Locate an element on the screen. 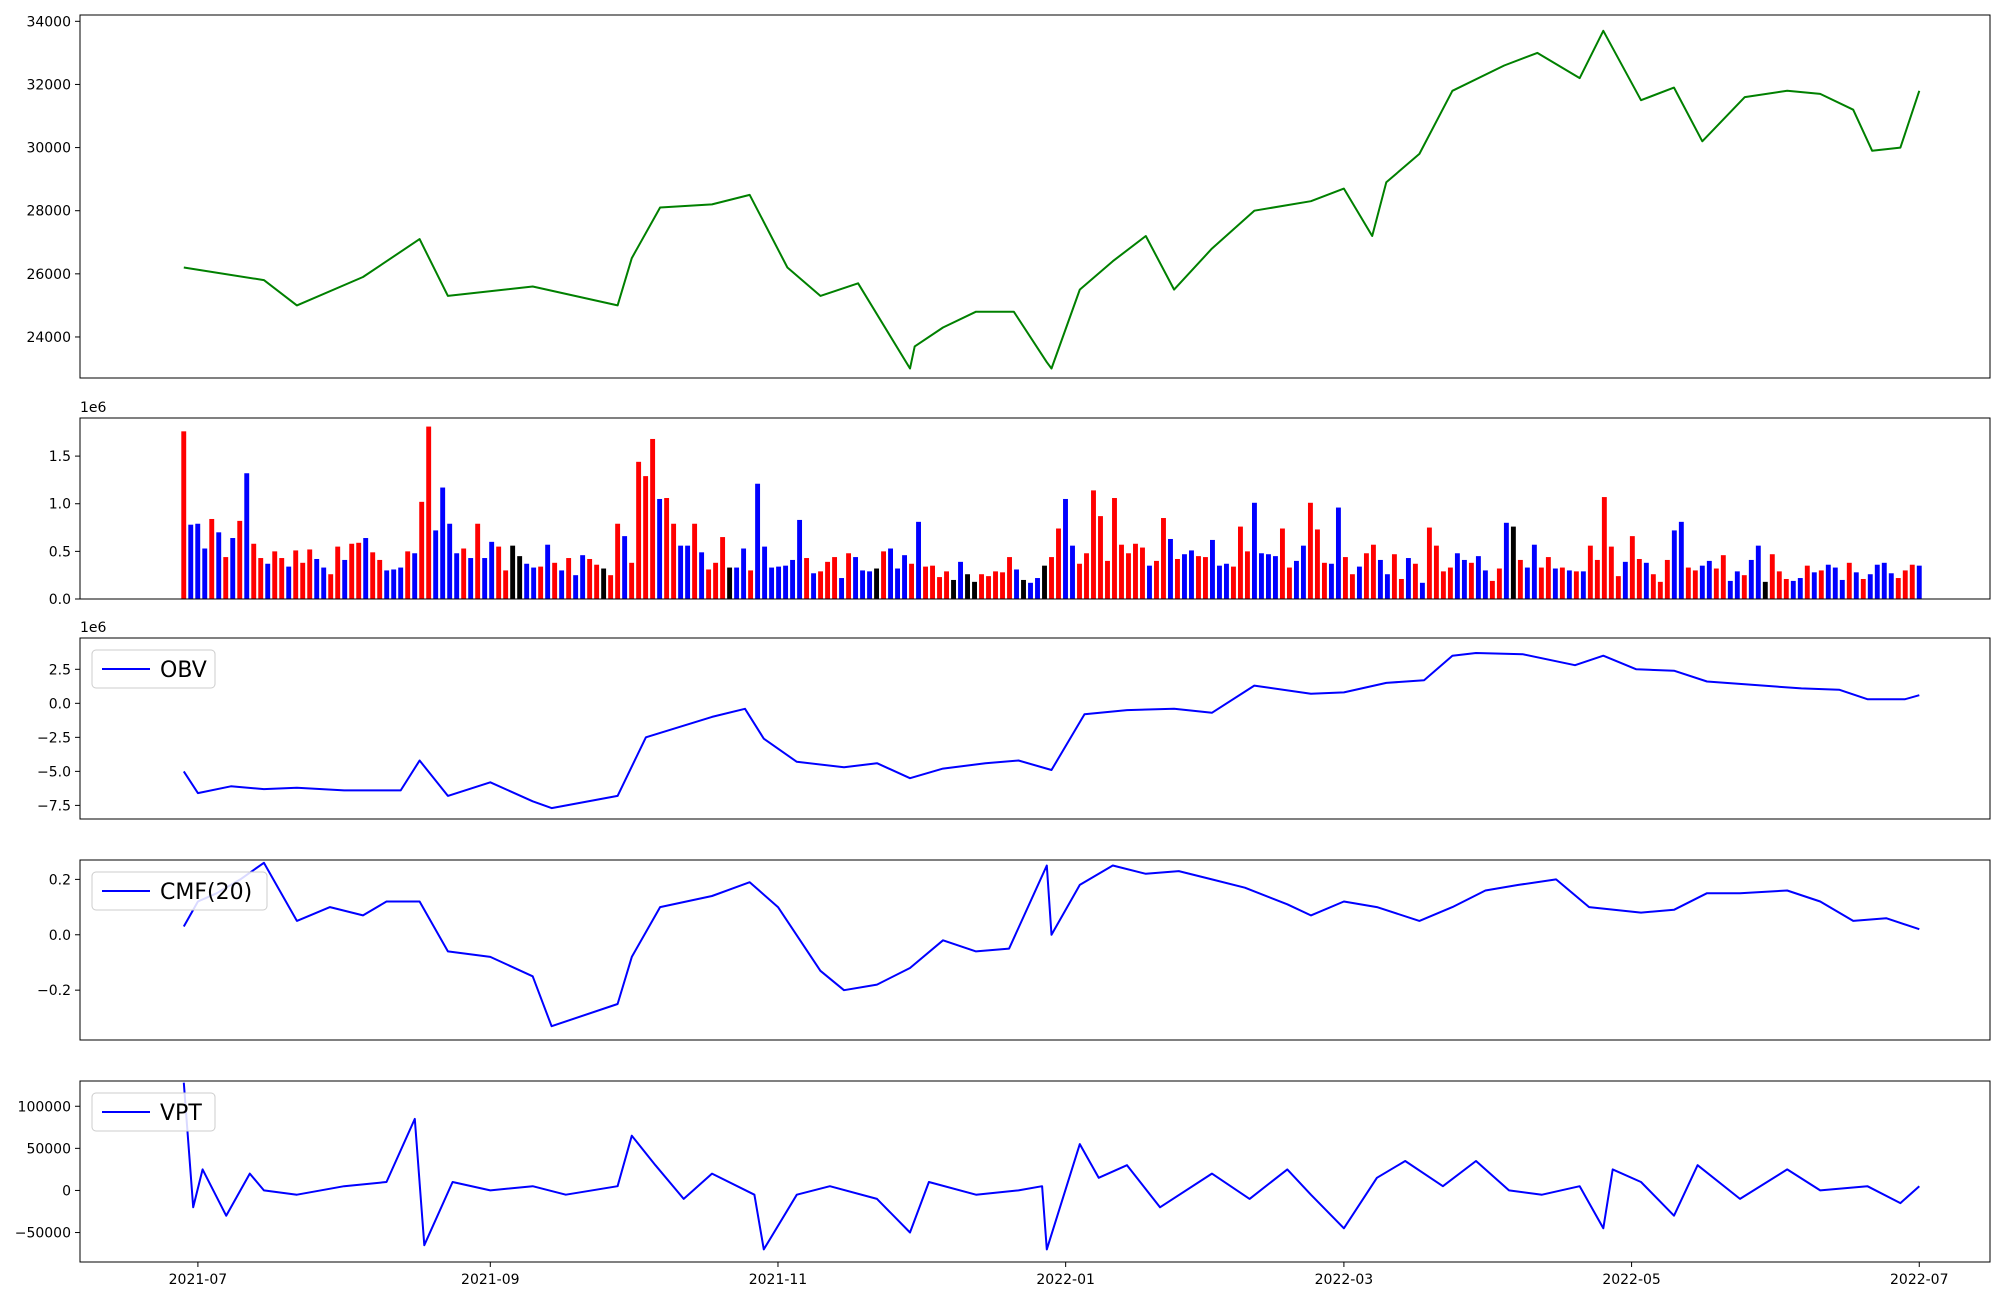 This screenshot has height=1300, width=2000. y-tick-label: 100000 is located at coordinates (44, 1107).